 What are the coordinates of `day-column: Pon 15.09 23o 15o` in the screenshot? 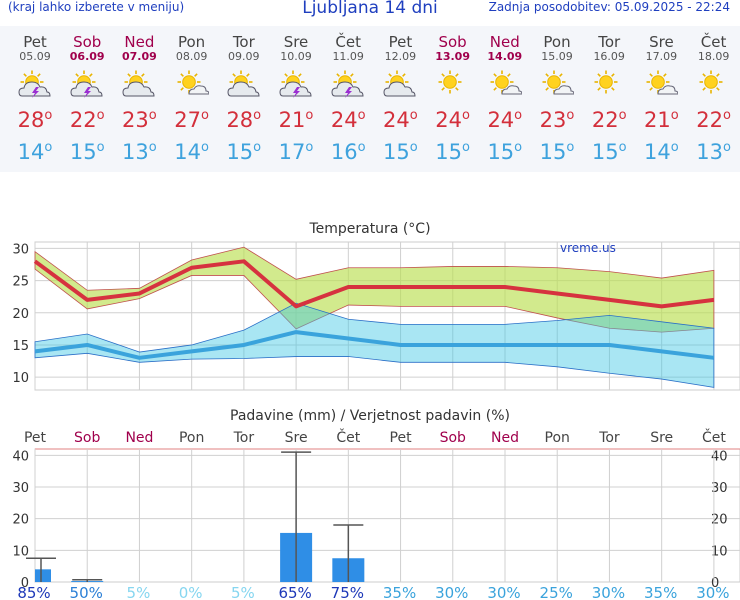 It's located at (557, 95).